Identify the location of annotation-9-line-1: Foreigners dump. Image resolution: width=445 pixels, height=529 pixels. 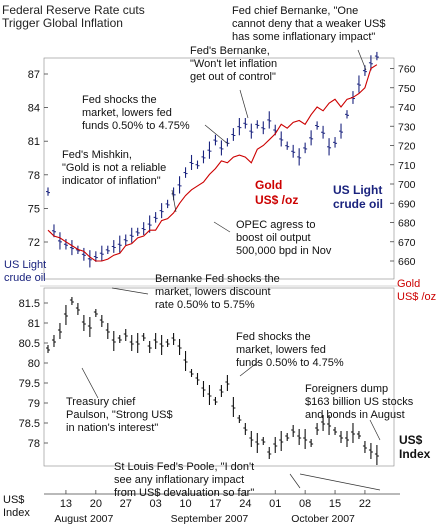
(346, 389).